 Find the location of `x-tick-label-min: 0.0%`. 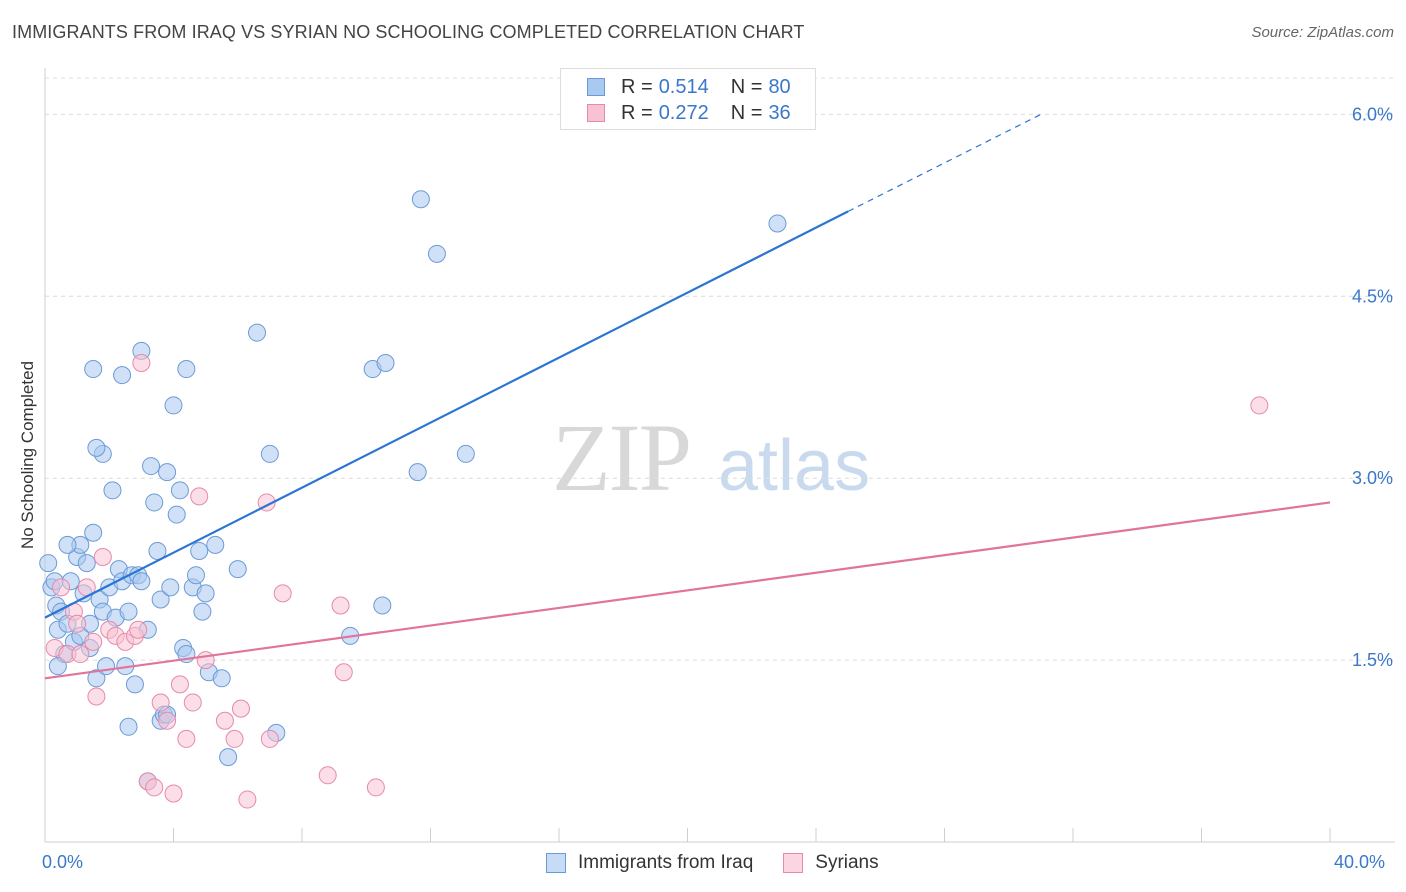

x-tick-label-min: 0.0% is located at coordinates (63, 862).